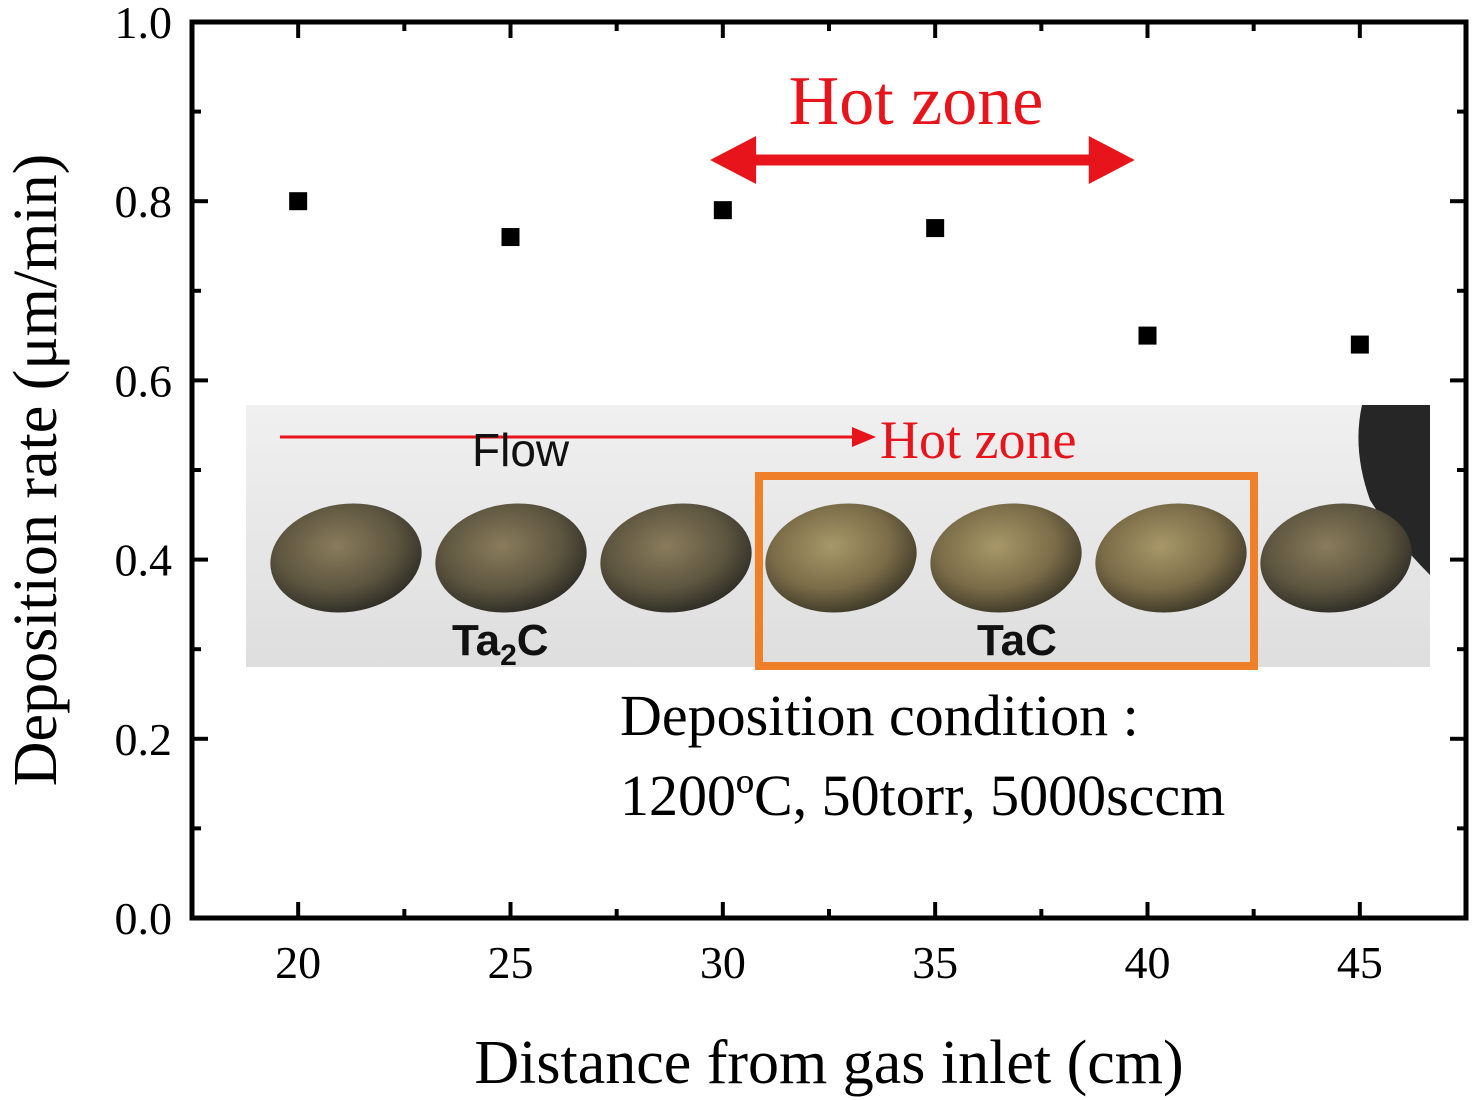 The height and width of the screenshot is (1100, 1476). What do you see at coordinates (829, 962) in the screenshot?
I see `x-axis-tick-labels: 20 25 30 35 40 45` at bounding box center [829, 962].